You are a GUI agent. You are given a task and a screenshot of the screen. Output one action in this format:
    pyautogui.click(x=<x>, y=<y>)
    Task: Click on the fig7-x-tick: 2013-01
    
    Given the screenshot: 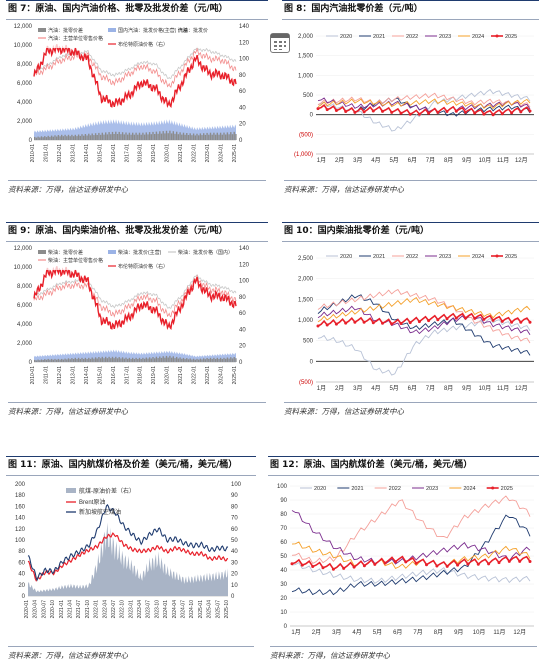 What is the action you would take?
    pyautogui.click(x=73, y=153)
    